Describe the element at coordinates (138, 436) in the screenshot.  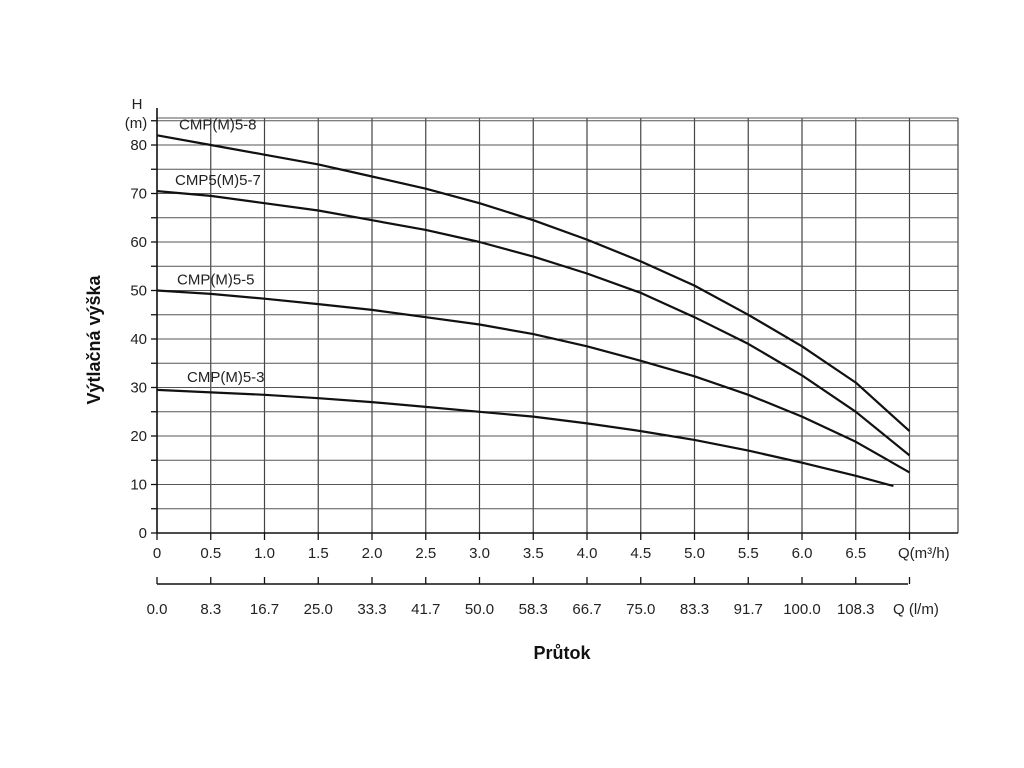
I see `y-tick-label: 20` at that location.